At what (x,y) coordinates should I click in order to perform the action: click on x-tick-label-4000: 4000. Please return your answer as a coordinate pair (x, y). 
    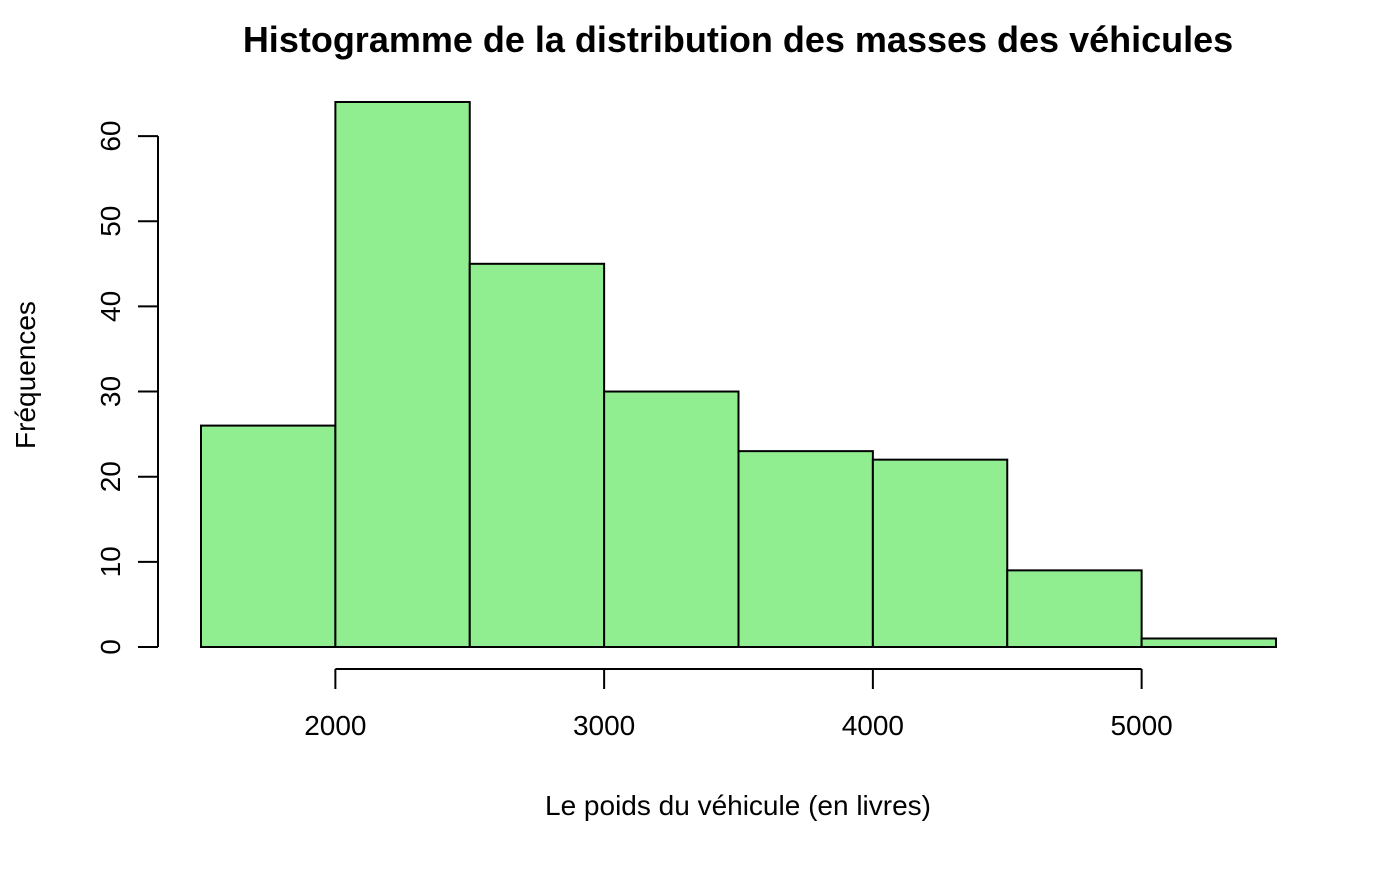
    Looking at the image, I should click on (873, 725).